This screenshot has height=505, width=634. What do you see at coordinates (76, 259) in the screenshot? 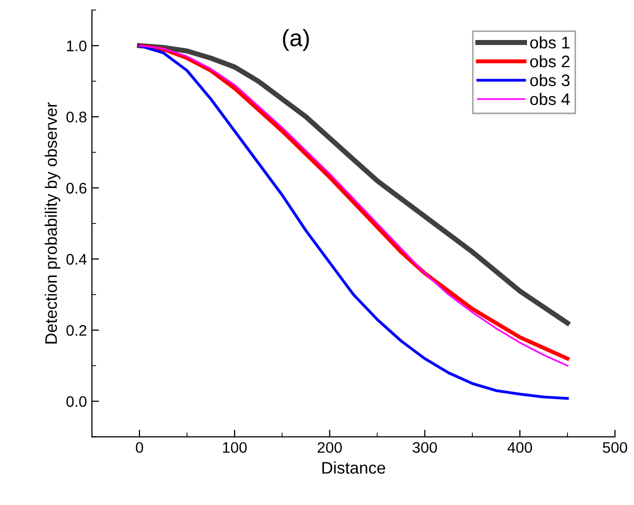
I see `y-tick-label: 0.4` at bounding box center [76, 259].